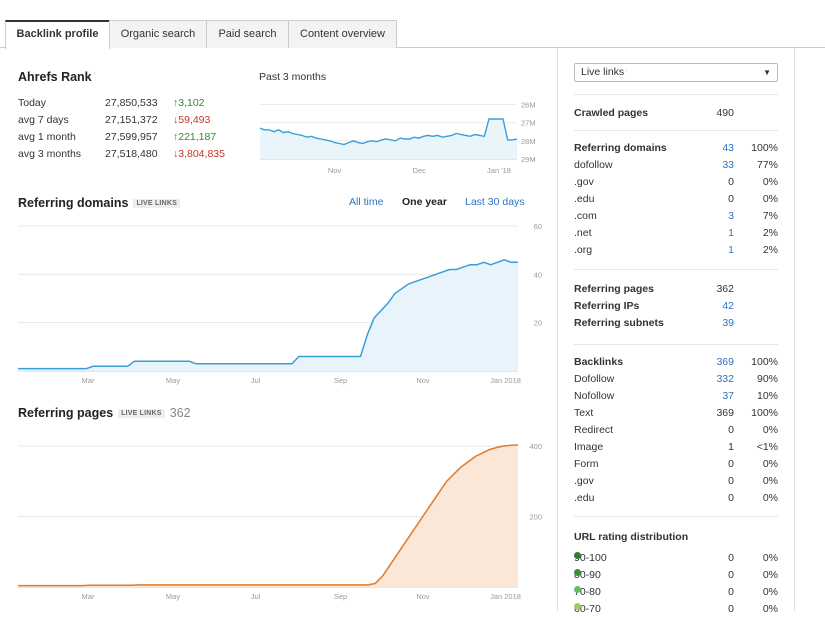 The width and height of the screenshot is (825, 620). Describe the element at coordinates (677, 201) in the screenshot. I see `stat-row: .edu 0 0%` at that location.